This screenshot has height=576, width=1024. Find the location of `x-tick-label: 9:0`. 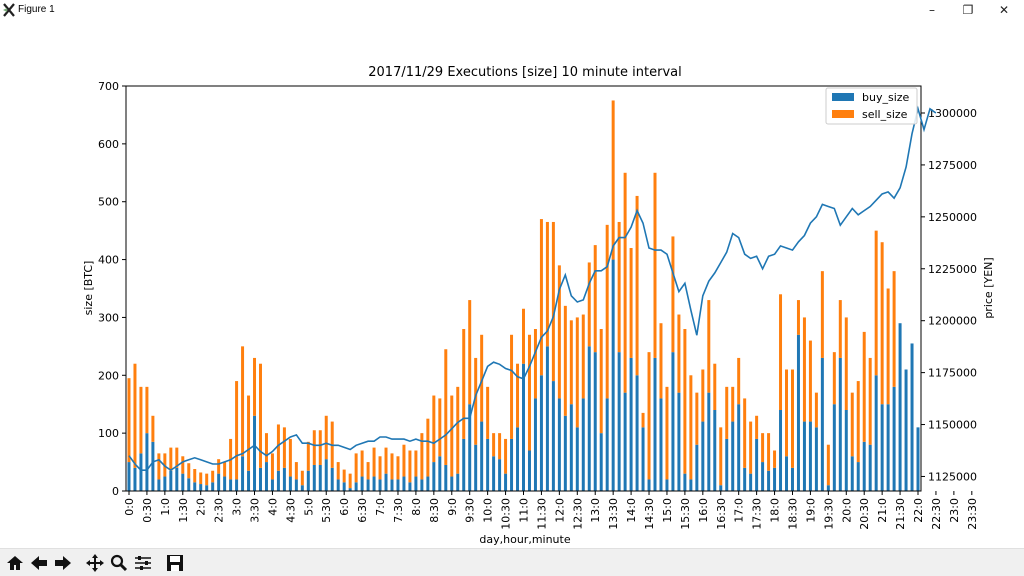

x-tick-label: 9:0 is located at coordinates (452, 507).